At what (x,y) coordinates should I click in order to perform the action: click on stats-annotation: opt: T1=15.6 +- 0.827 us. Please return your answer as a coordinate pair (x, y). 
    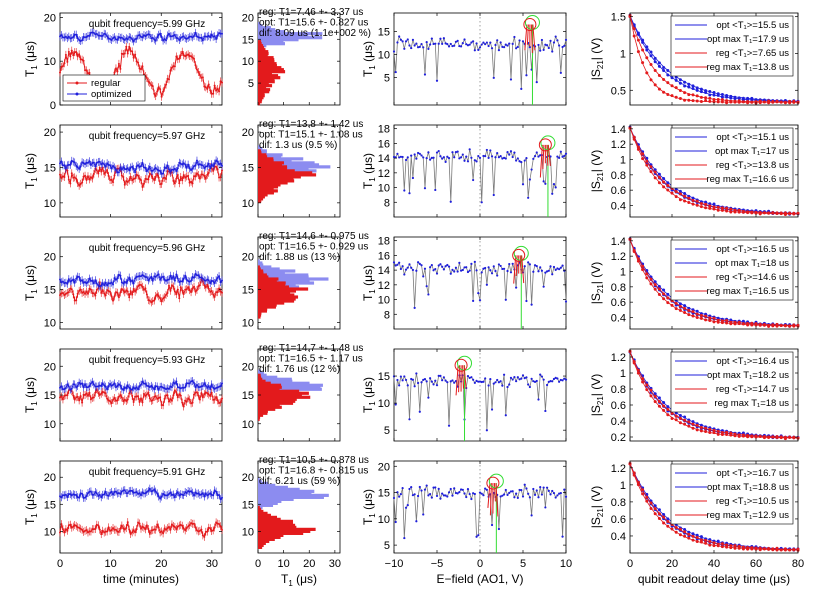
    Looking at the image, I should click on (313, 23).